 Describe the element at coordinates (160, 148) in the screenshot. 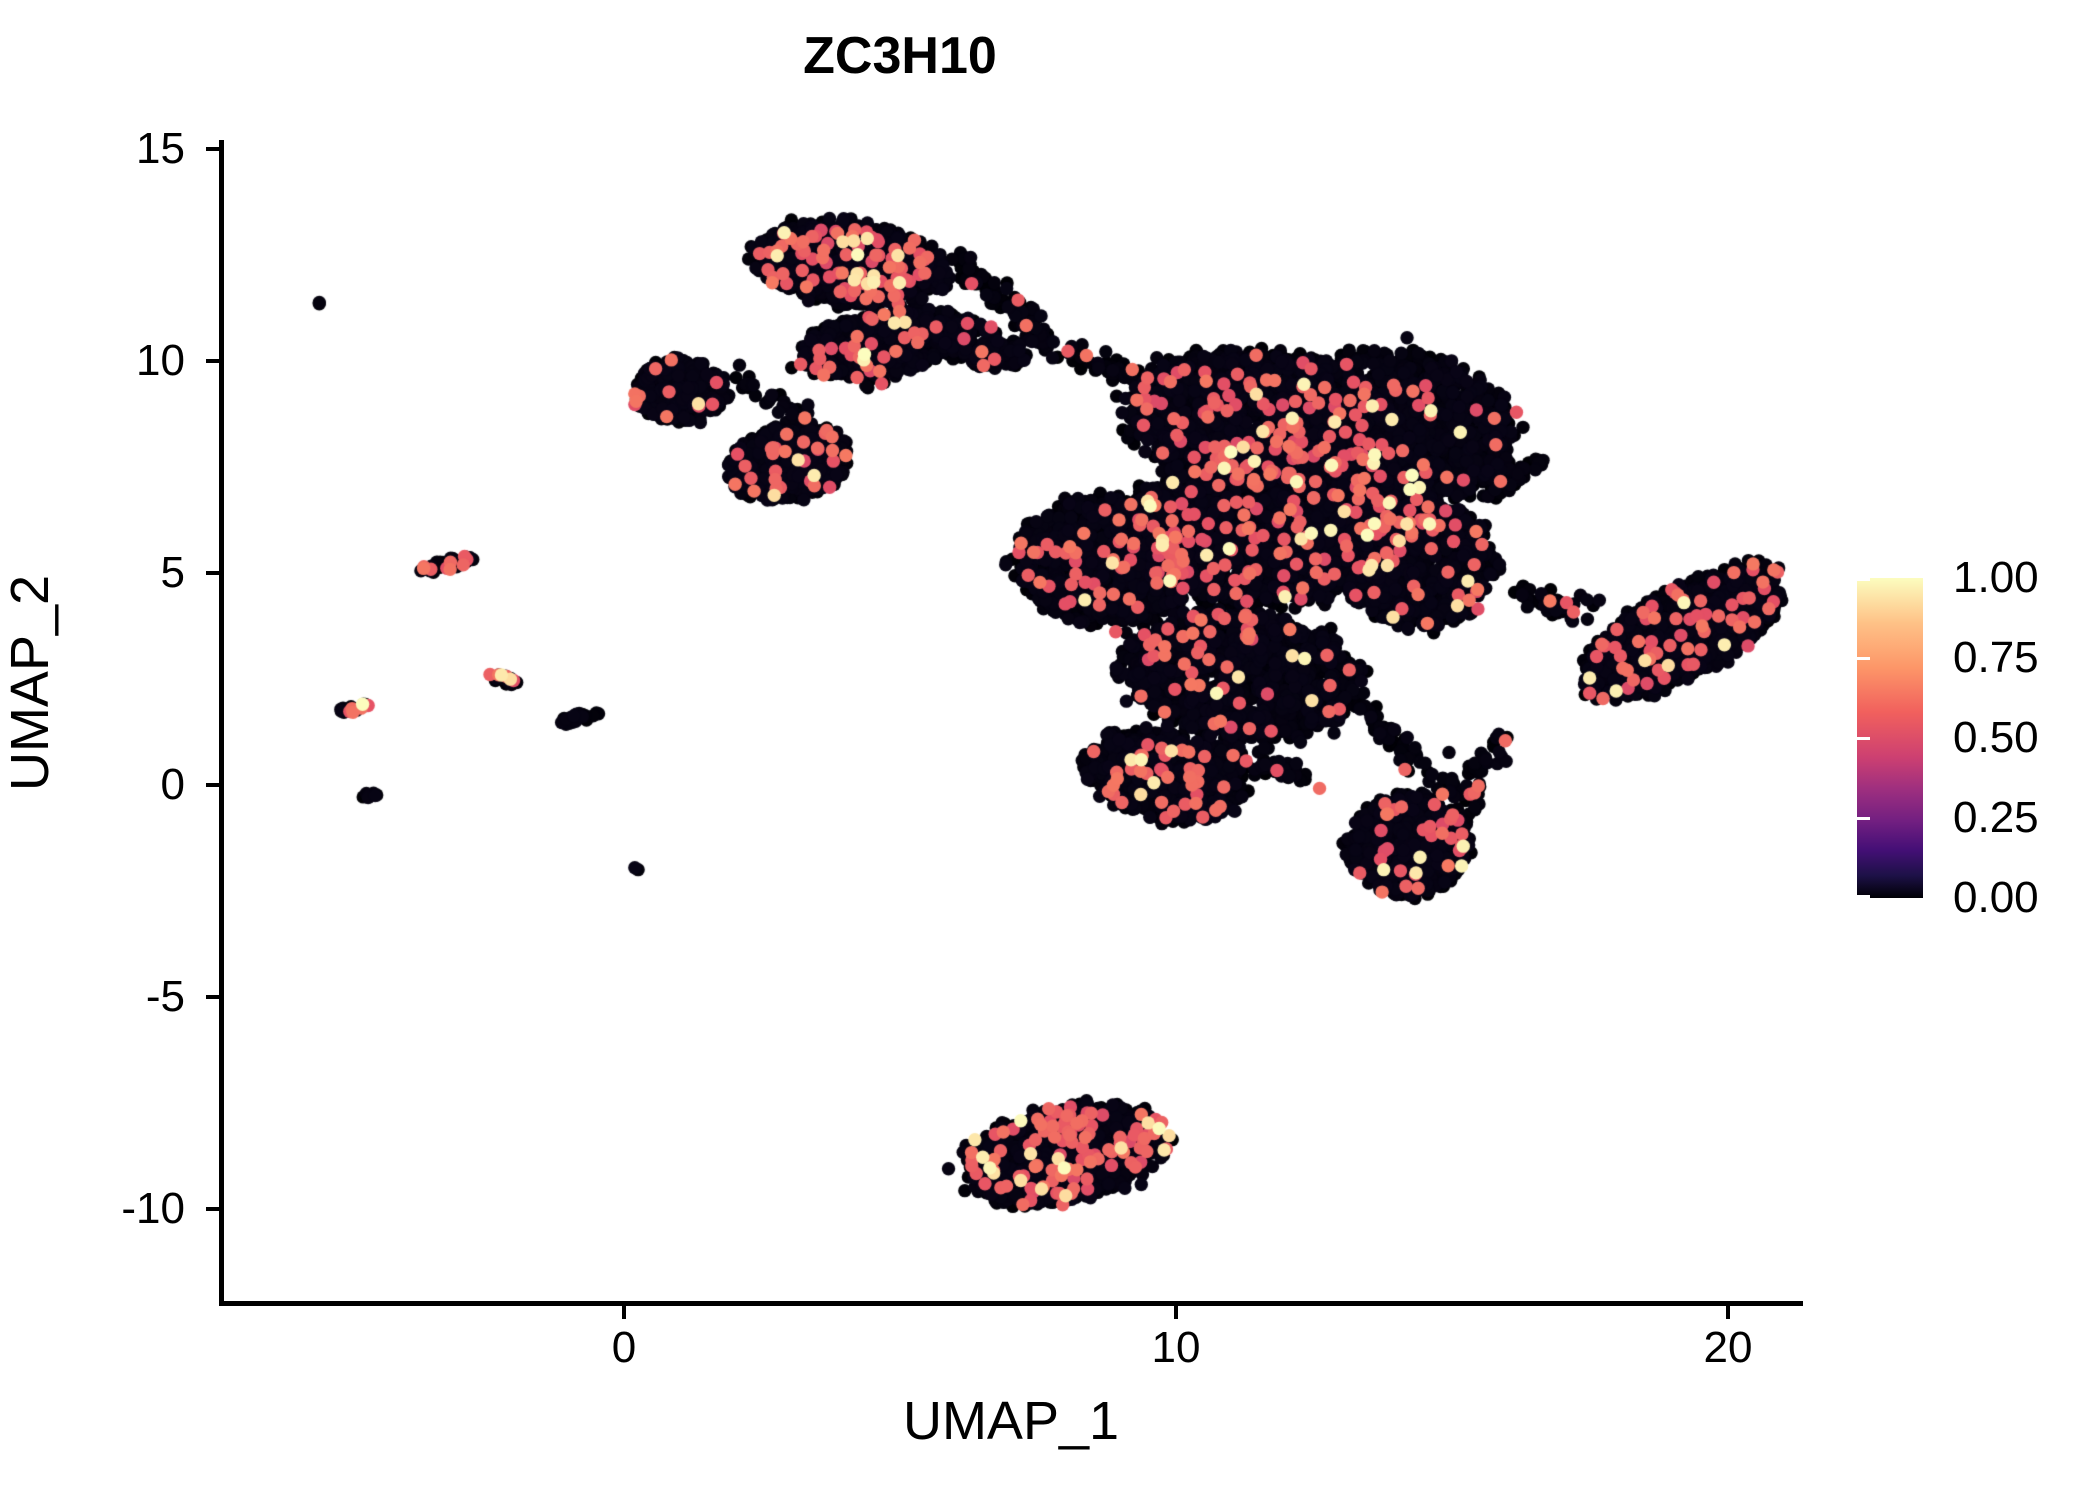

I see `y-tick-label: 15` at that location.